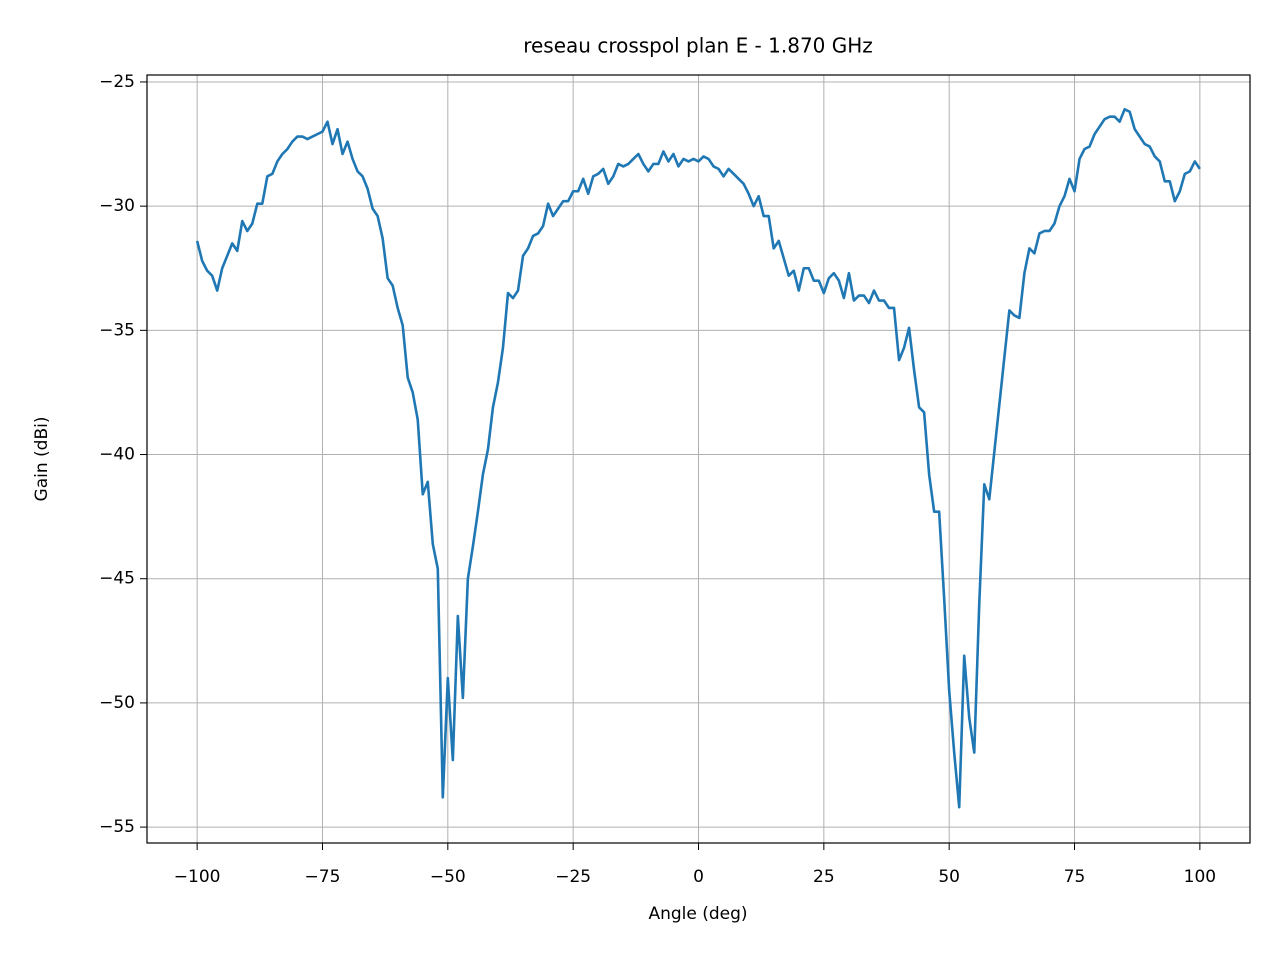  I want to click on y-tick-label: −50, so click(117, 703).